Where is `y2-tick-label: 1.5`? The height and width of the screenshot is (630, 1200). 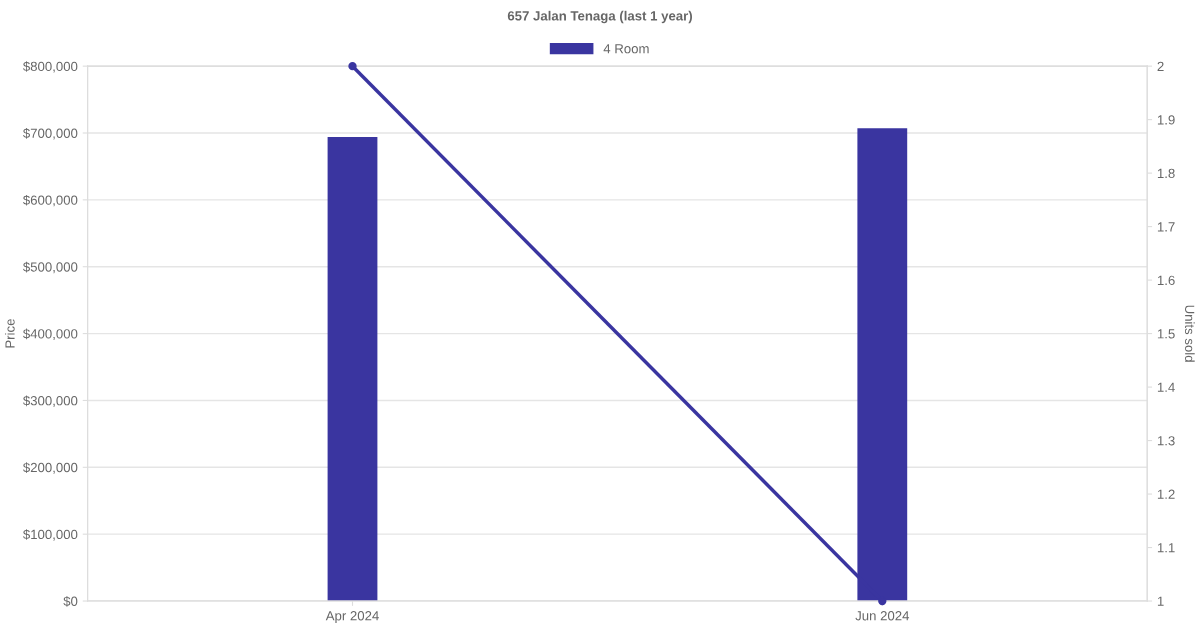
y2-tick-label: 1.5 is located at coordinates (1166, 334).